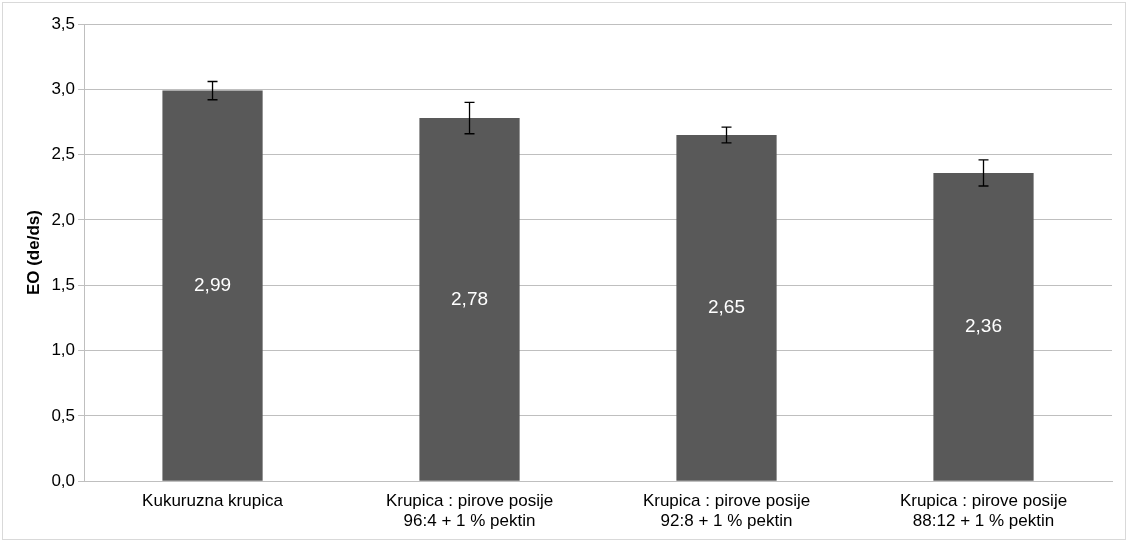 This screenshot has width=1130, height=544. Describe the element at coordinates (63, 219) in the screenshot. I see `y-tick-label: 2,0` at that location.